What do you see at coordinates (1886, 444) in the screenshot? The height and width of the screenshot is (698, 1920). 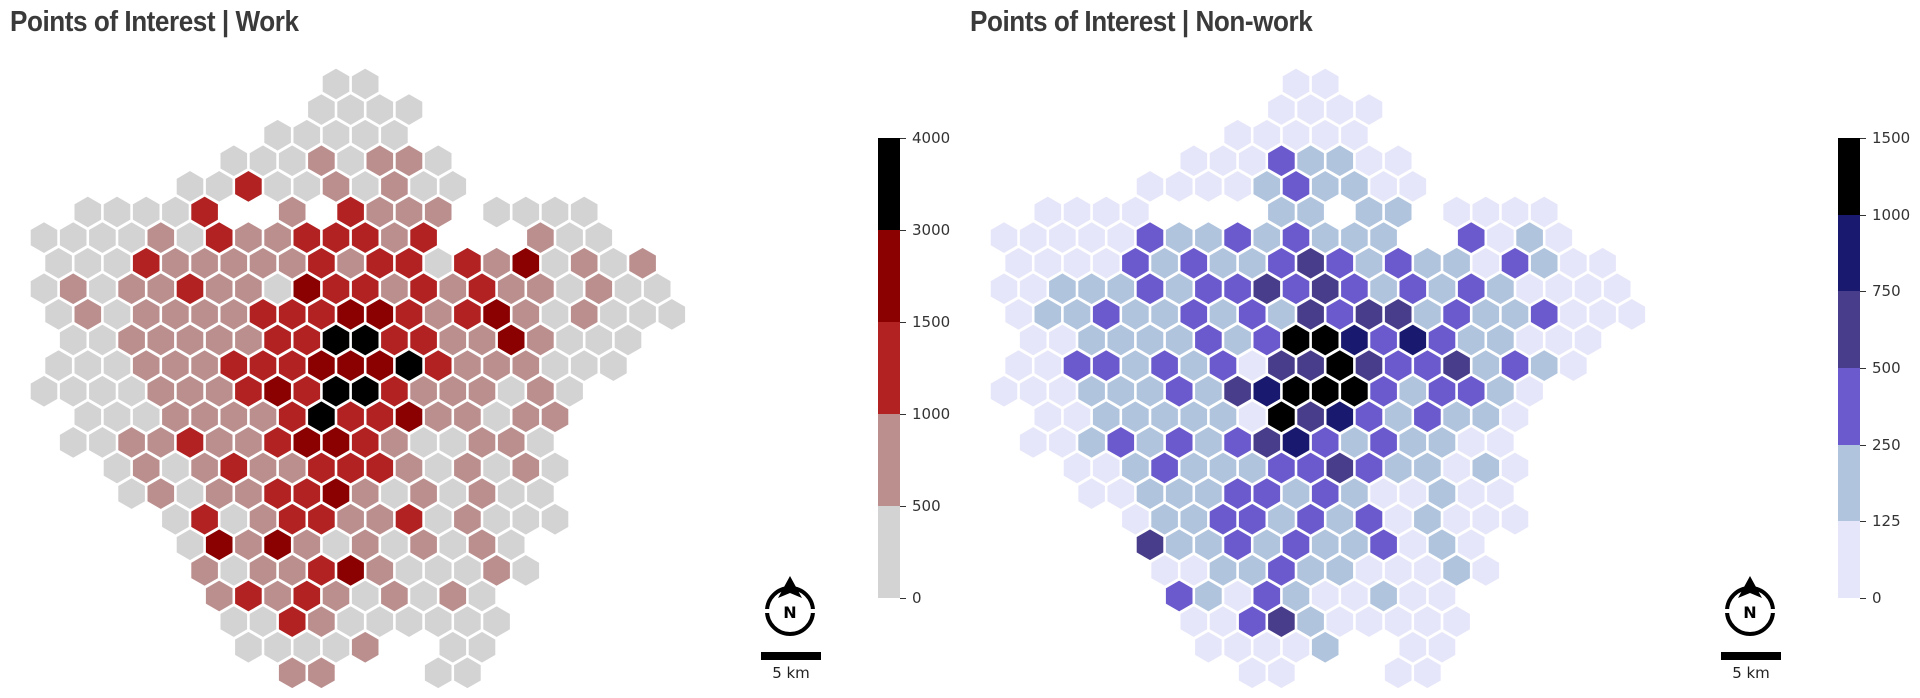 I see `colorbar-tick-label: 250` at bounding box center [1886, 444].